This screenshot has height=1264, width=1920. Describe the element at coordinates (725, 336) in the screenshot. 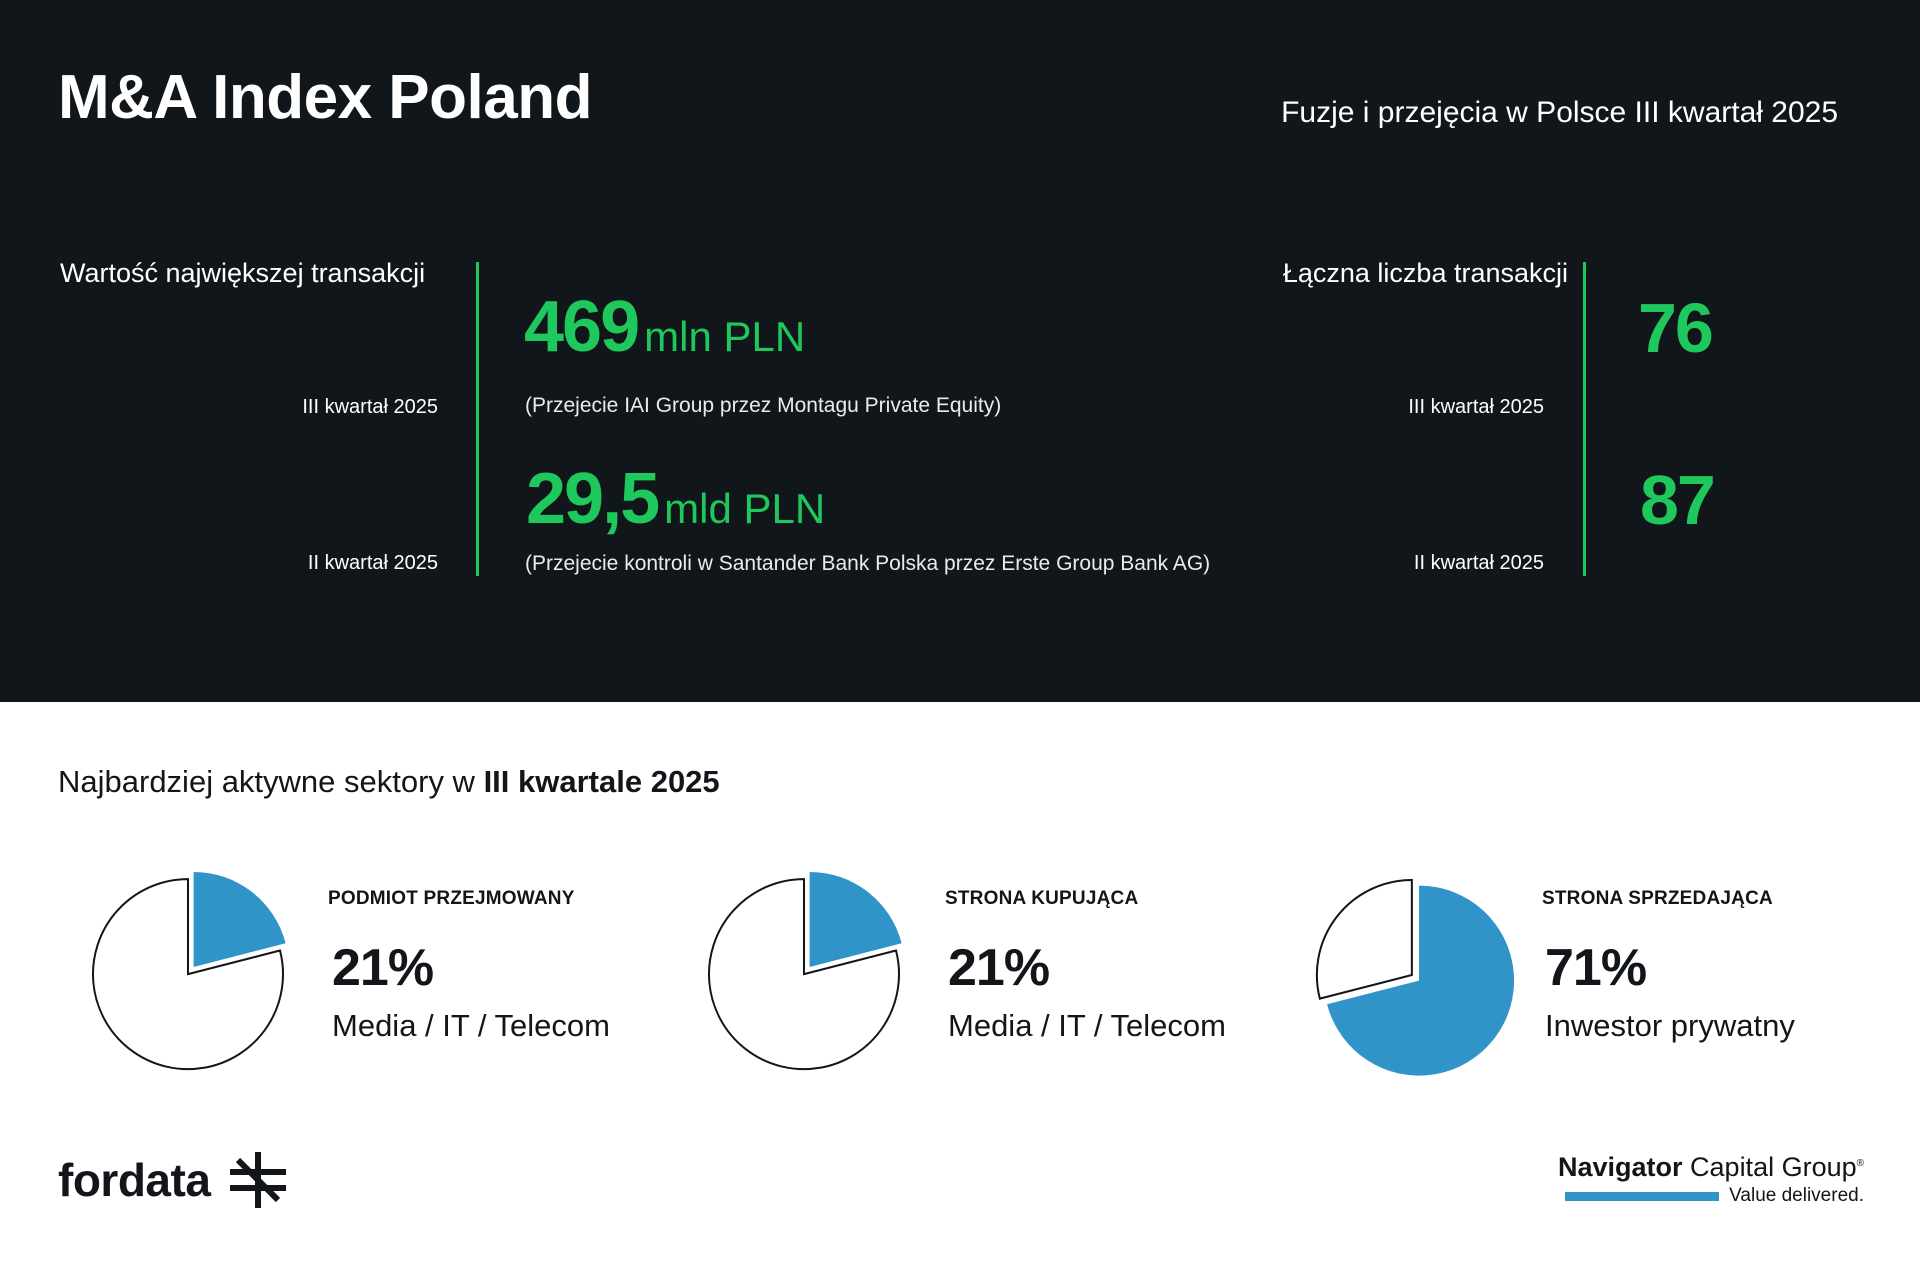

I see `largest-deal-q3-unit: mln PLN` at that location.